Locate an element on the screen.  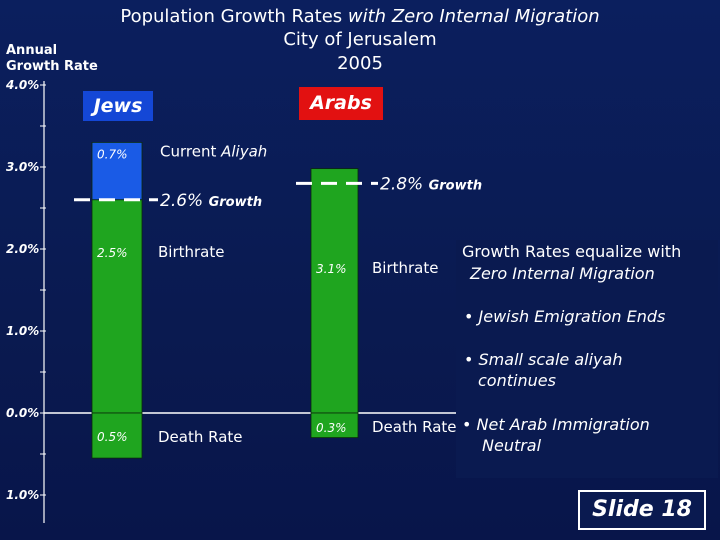
y-axis-label-line1: Annual is located at coordinates (32, 50).